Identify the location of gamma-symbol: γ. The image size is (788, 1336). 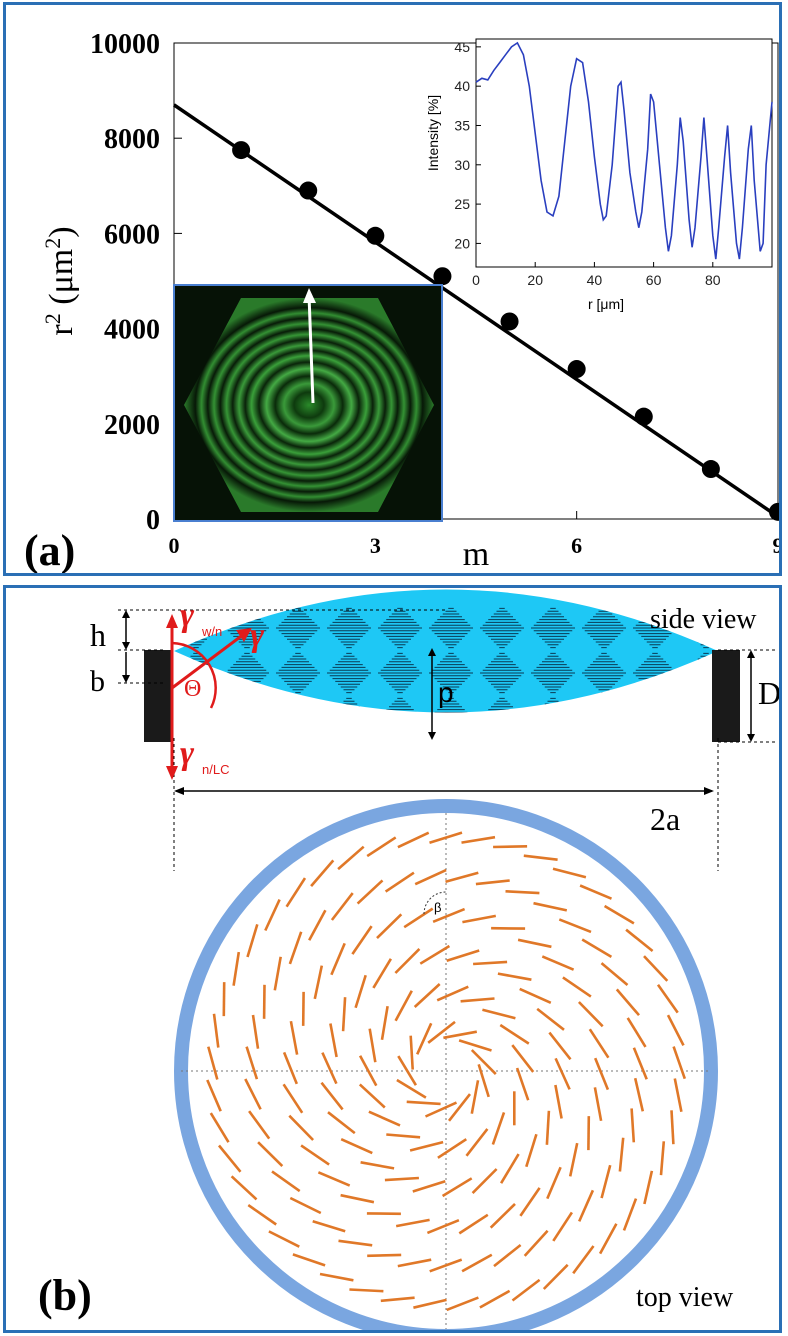
(257, 635).